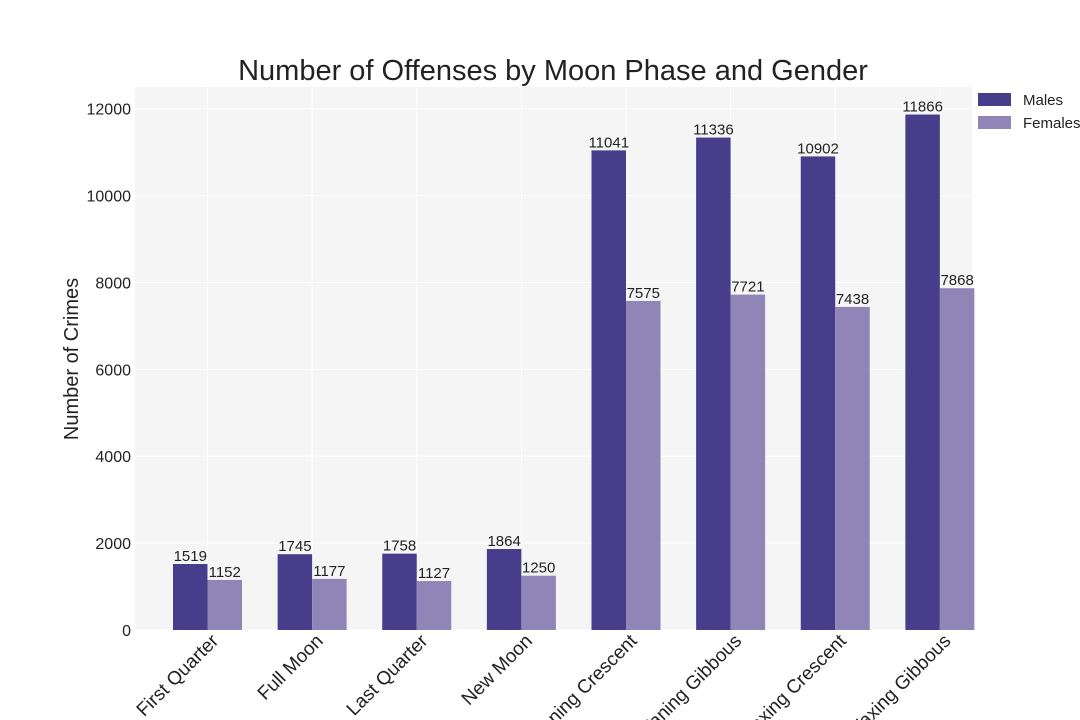  Describe the element at coordinates (329, 571) in the screenshot. I see `value-label: 1177` at that location.